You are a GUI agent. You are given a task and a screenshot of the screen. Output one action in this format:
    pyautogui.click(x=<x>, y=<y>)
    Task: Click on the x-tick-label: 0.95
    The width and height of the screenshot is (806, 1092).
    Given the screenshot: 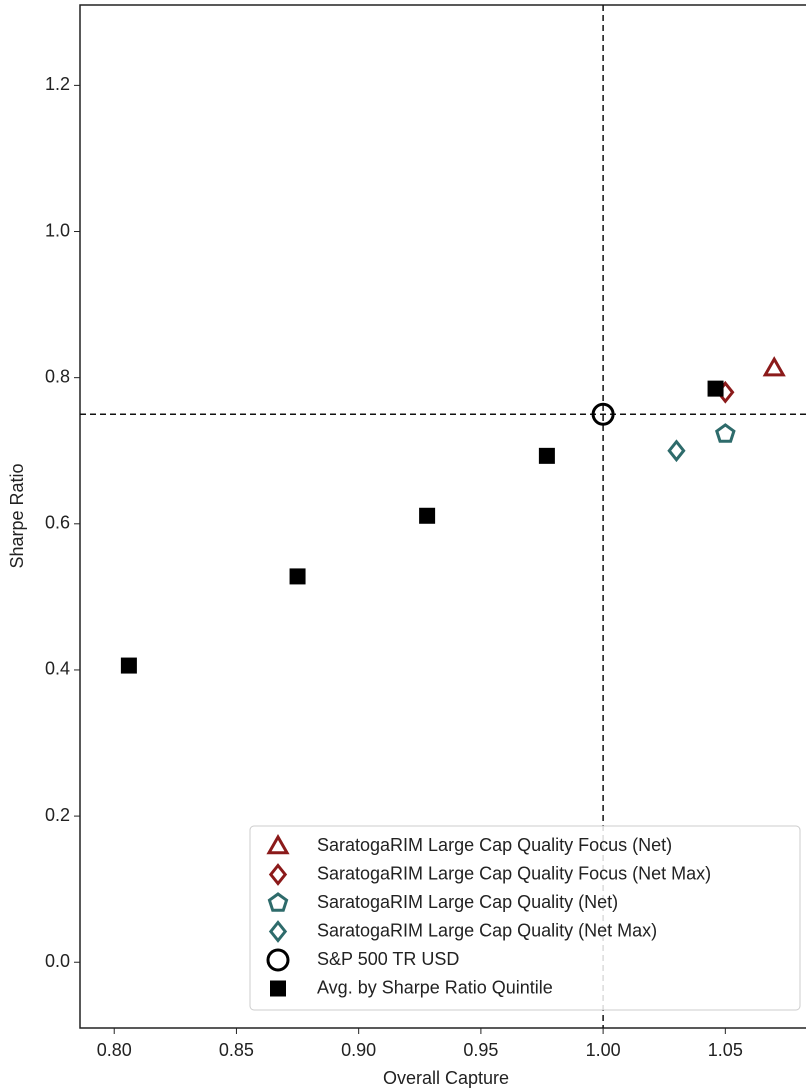 What is the action you would take?
    pyautogui.click(x=480, y=1050)
    